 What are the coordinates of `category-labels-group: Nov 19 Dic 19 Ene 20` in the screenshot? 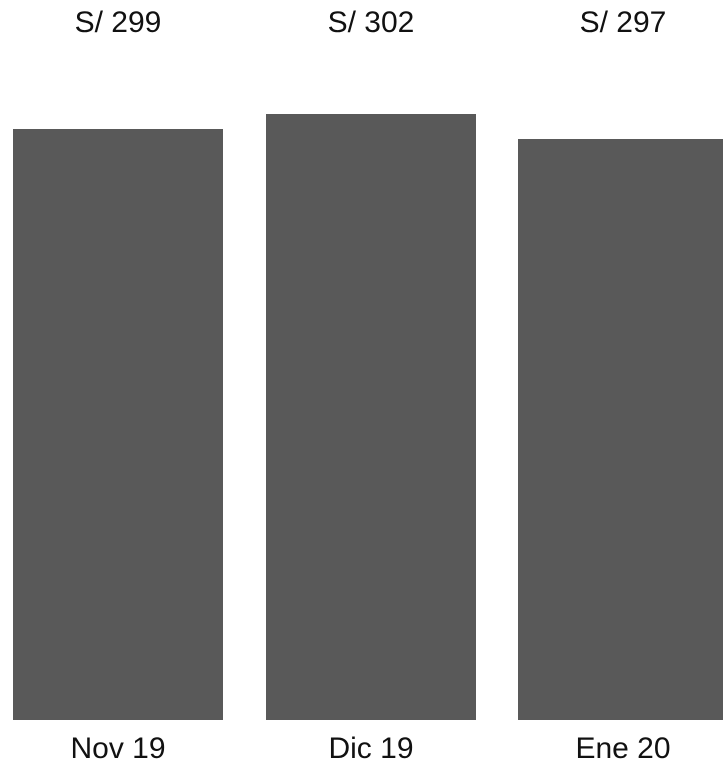 It's located at (370, 748).